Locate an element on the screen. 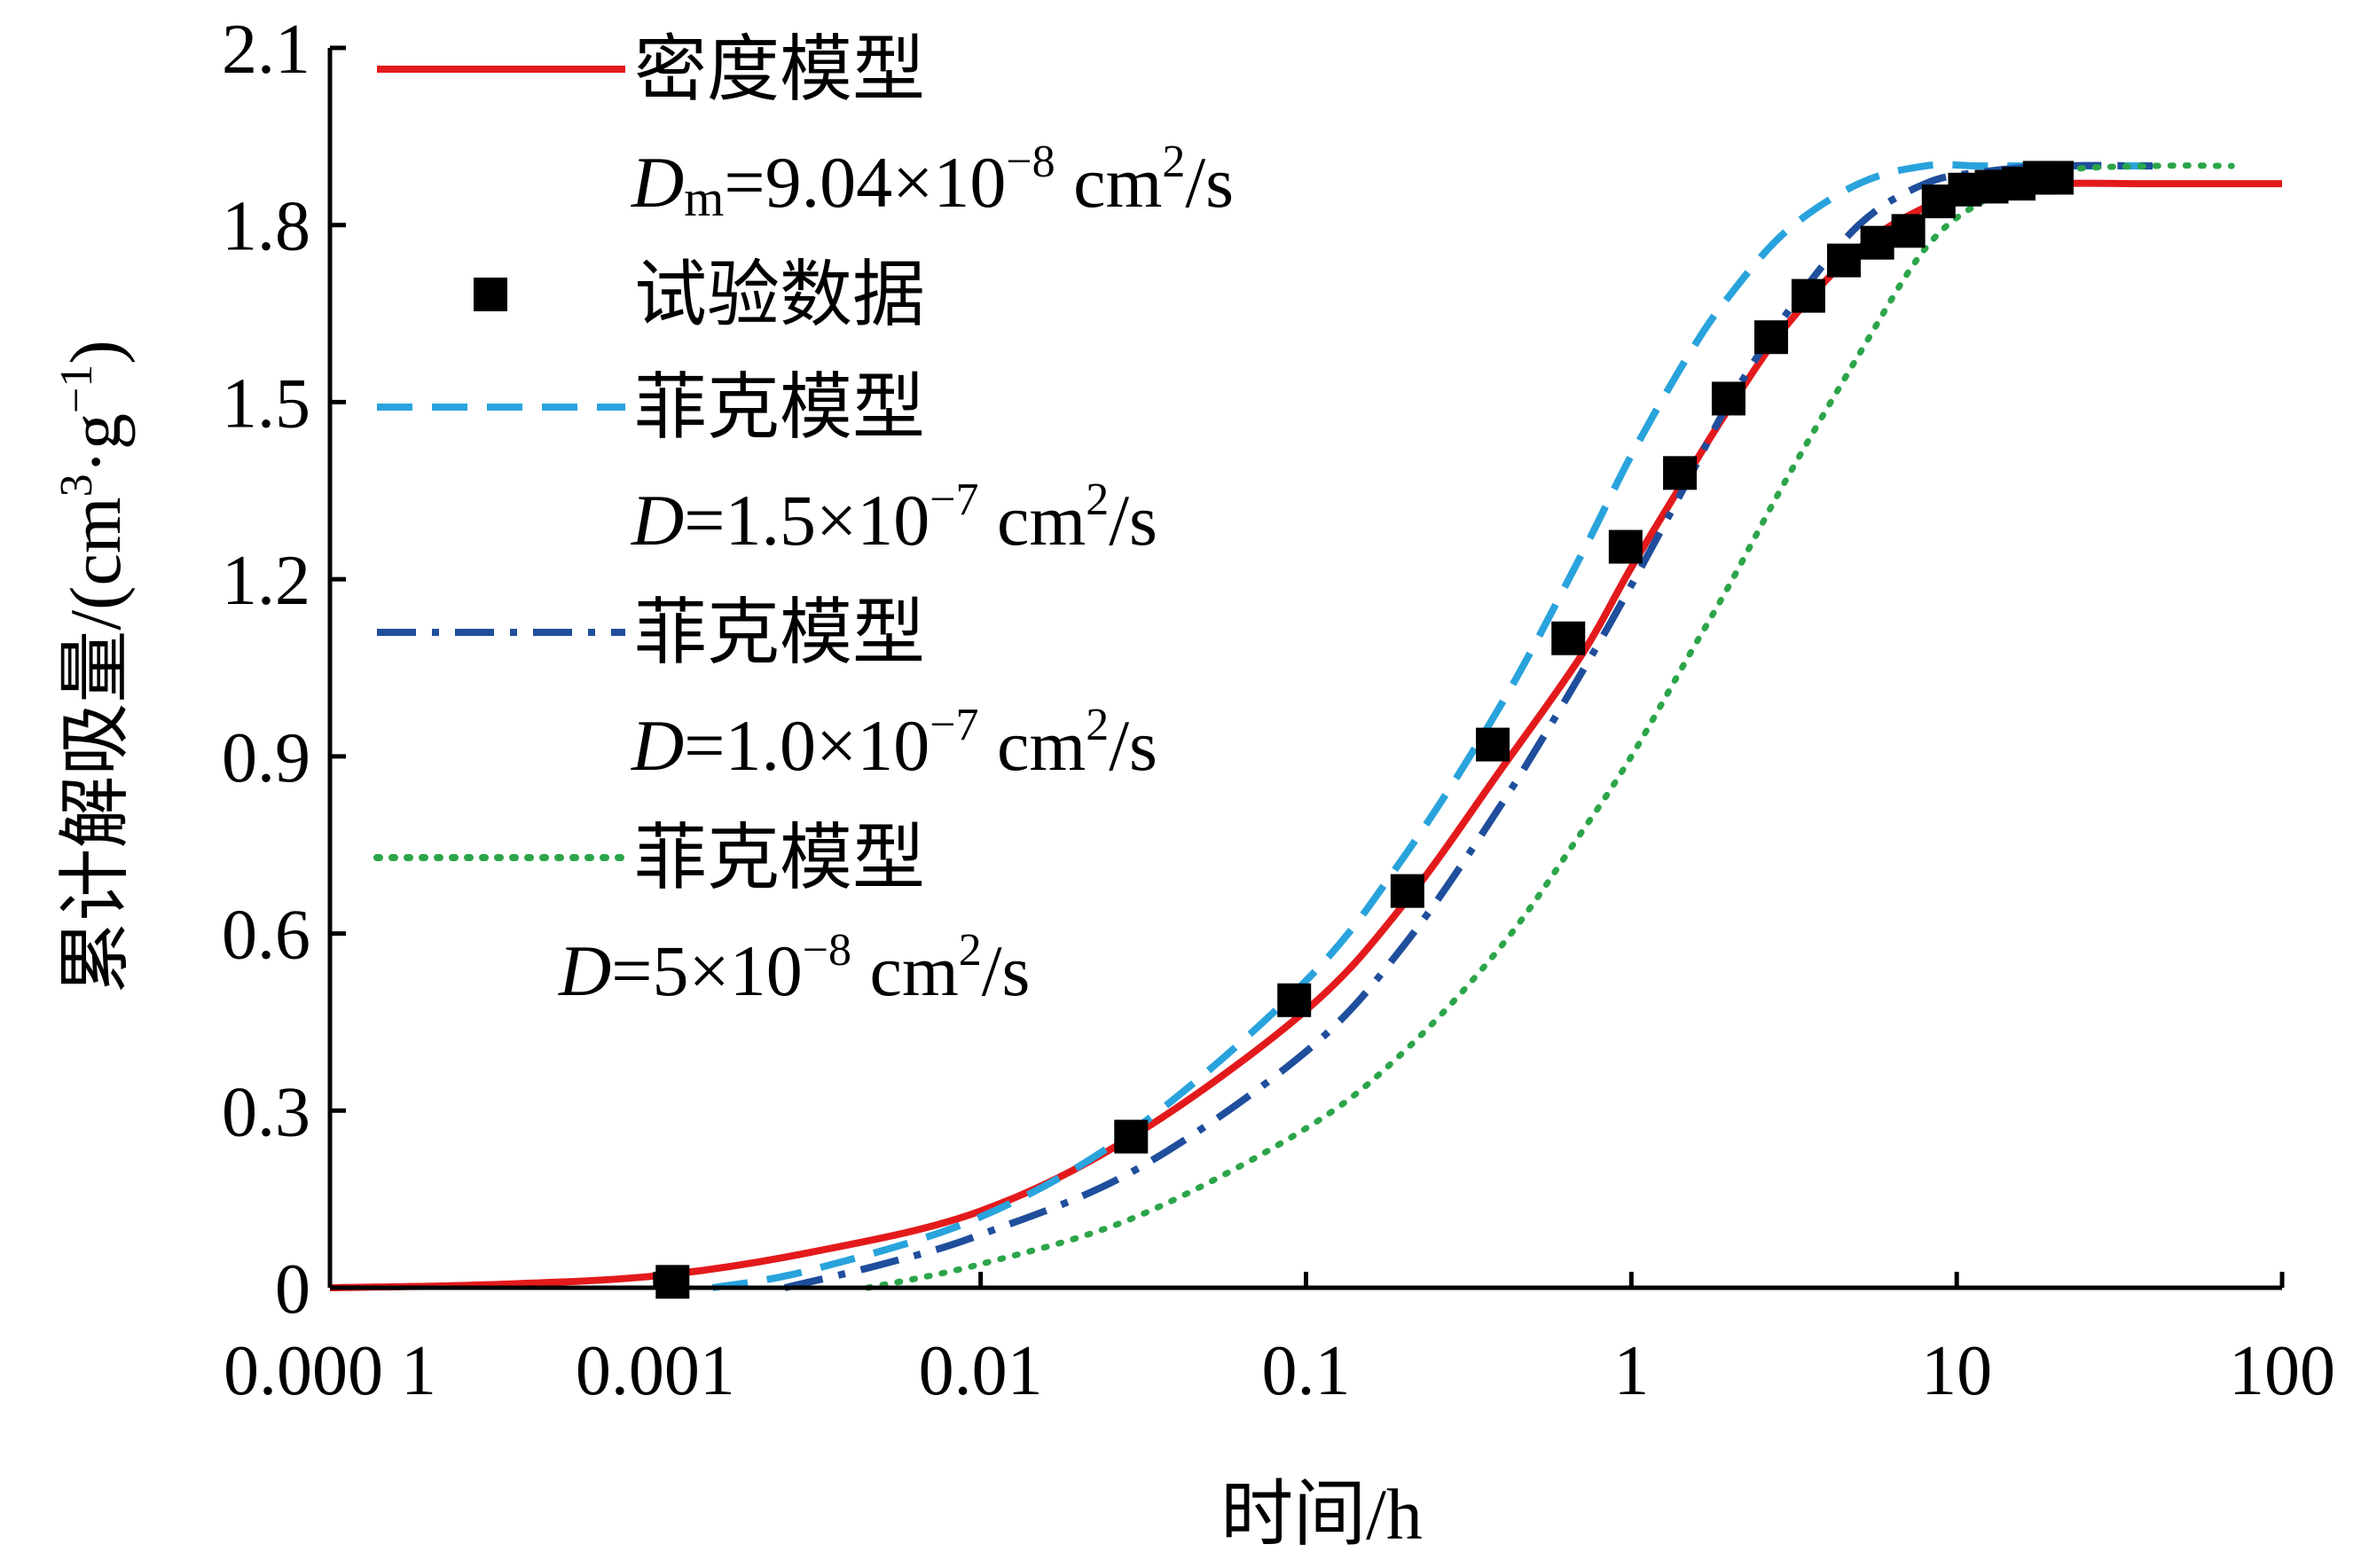 The image size is (2369, 1568). x-tick-label: 0.1 is located at coordinates (1306, 1371).